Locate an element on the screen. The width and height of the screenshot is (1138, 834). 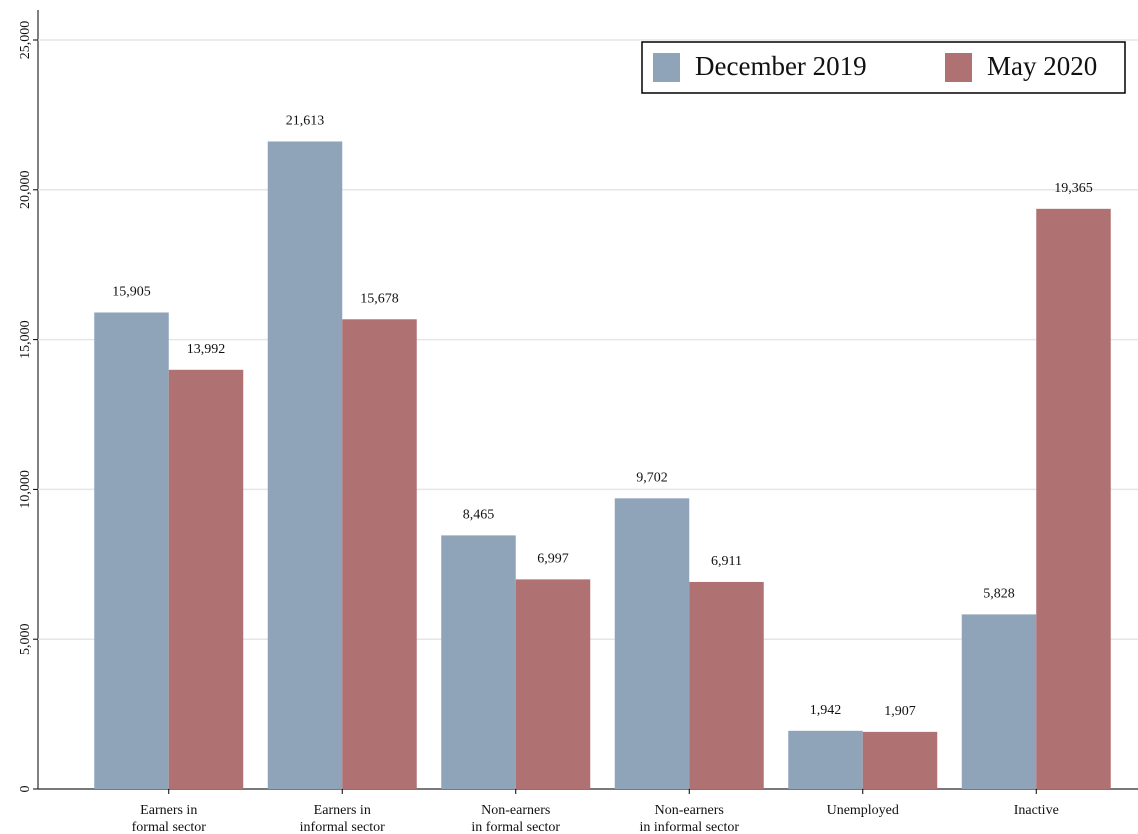
value-label: 1,907 is located at coordinates (900, 711).